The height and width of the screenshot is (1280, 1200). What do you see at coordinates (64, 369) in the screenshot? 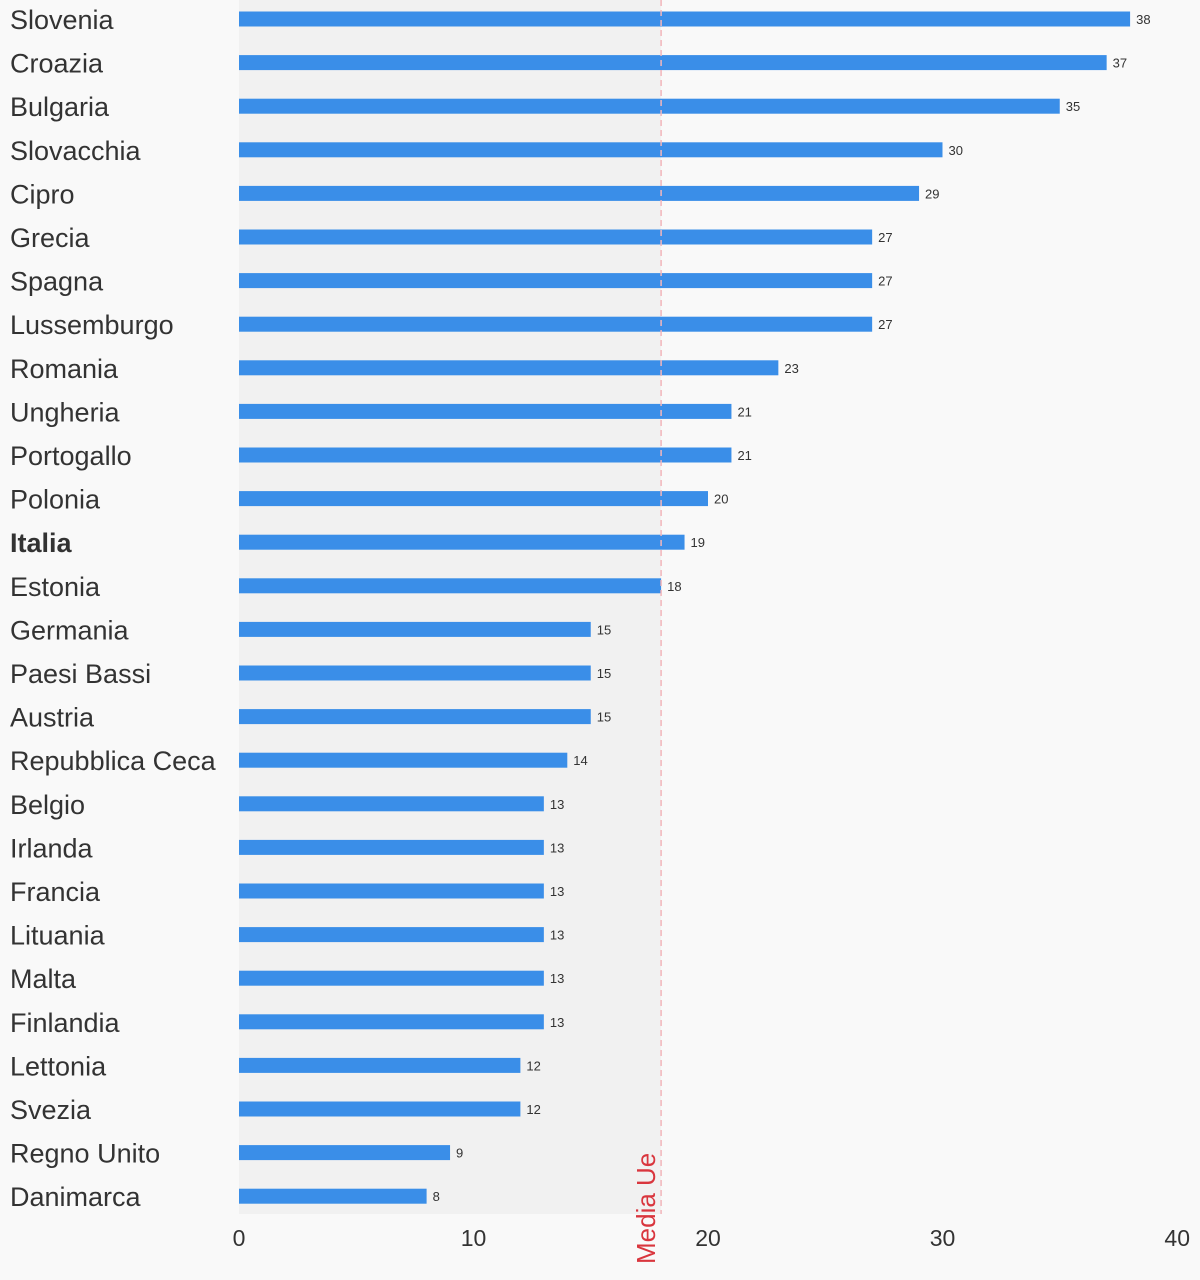
I see `category-label: Romania` at bounding box center [64, 369].